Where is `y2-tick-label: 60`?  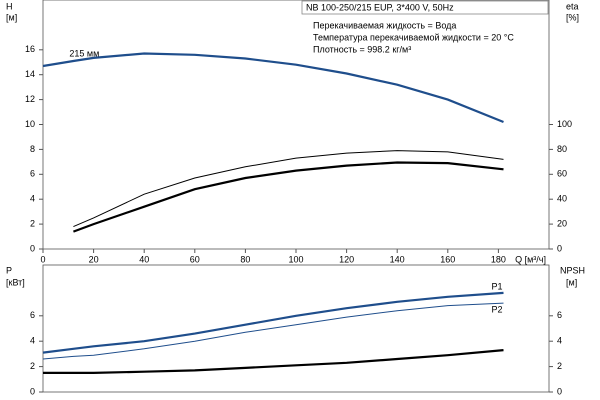 y2-tick-label: 60 is located at coordinates (562, 174).